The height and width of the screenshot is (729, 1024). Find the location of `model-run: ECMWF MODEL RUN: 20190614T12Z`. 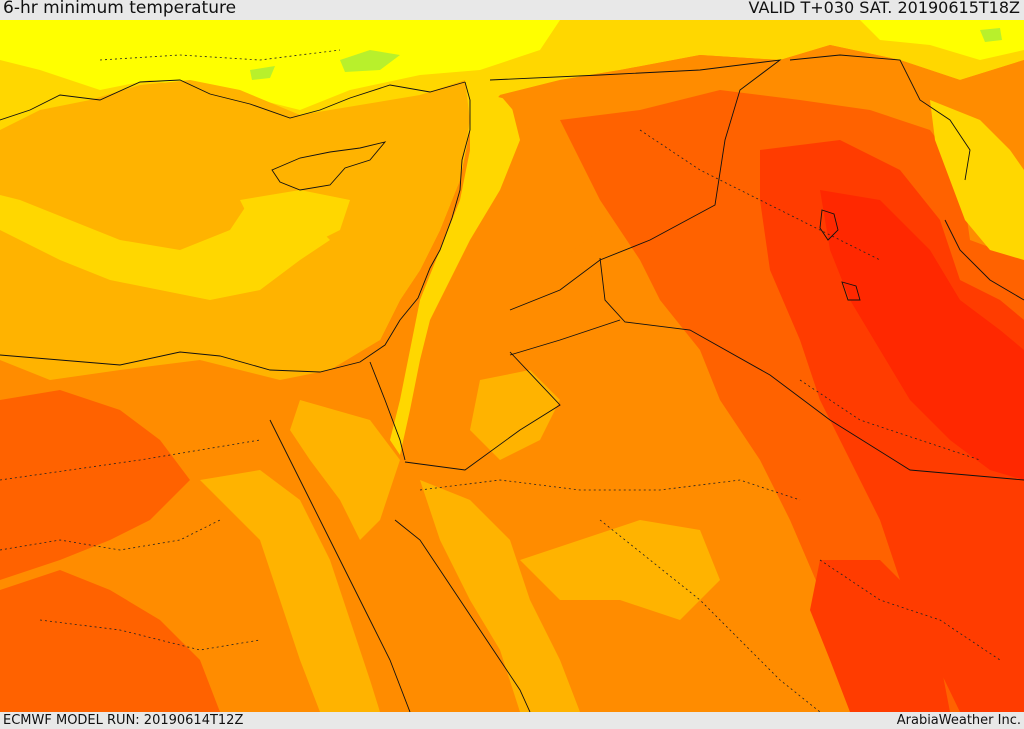

model-run: ECMWF MODEL RUN: 20190614T12Z is located at coordinates (123, 720).